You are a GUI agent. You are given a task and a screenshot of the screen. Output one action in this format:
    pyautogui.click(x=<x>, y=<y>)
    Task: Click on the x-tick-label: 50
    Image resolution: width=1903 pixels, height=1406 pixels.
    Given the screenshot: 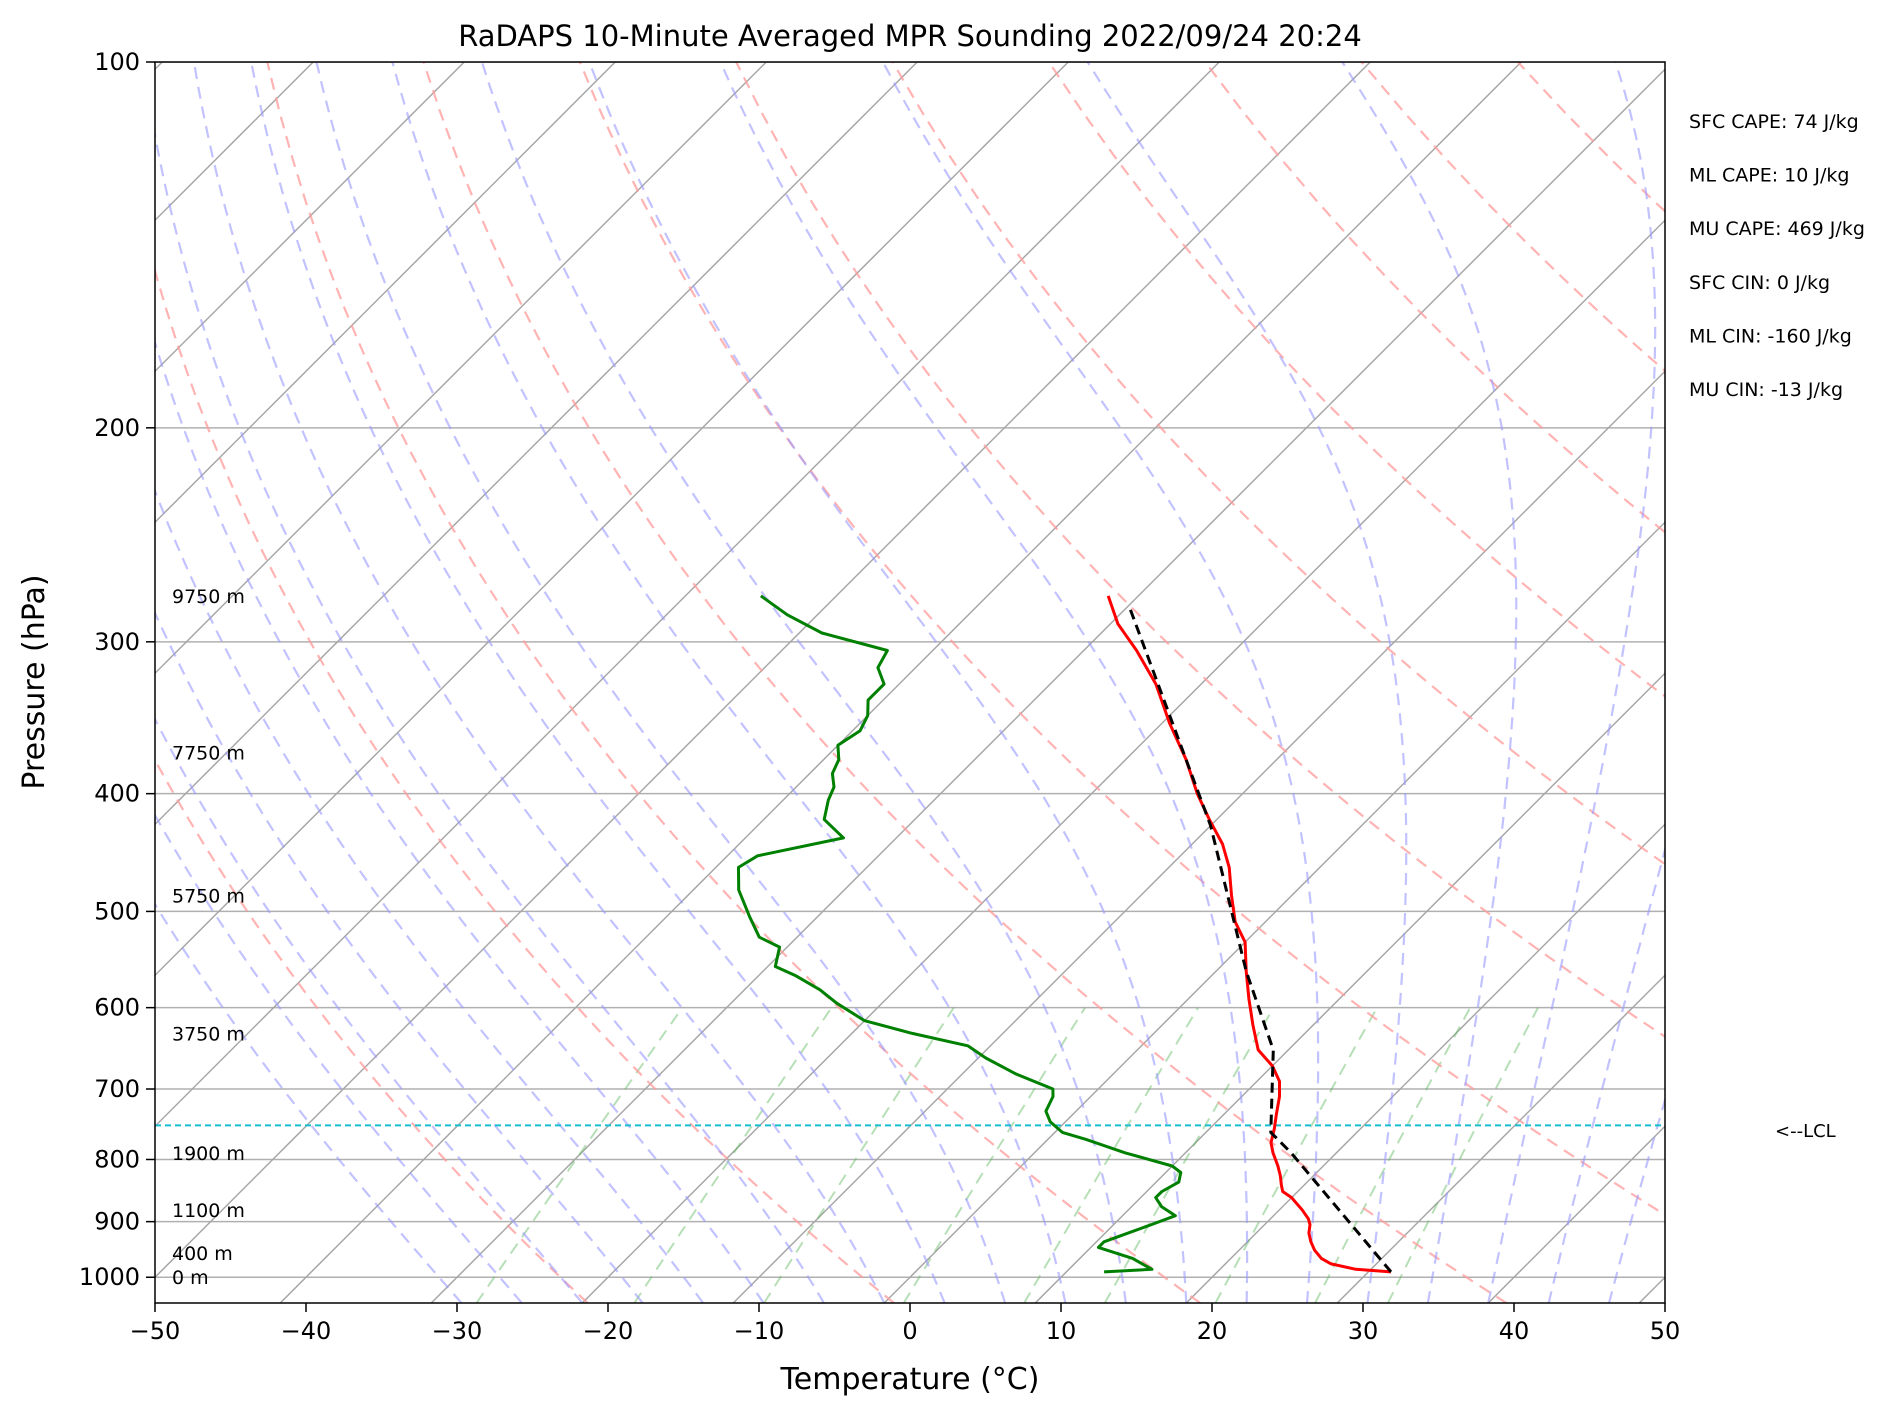 What is the action you would take?
    pyautogui.click(x=1665, y=1331)
    